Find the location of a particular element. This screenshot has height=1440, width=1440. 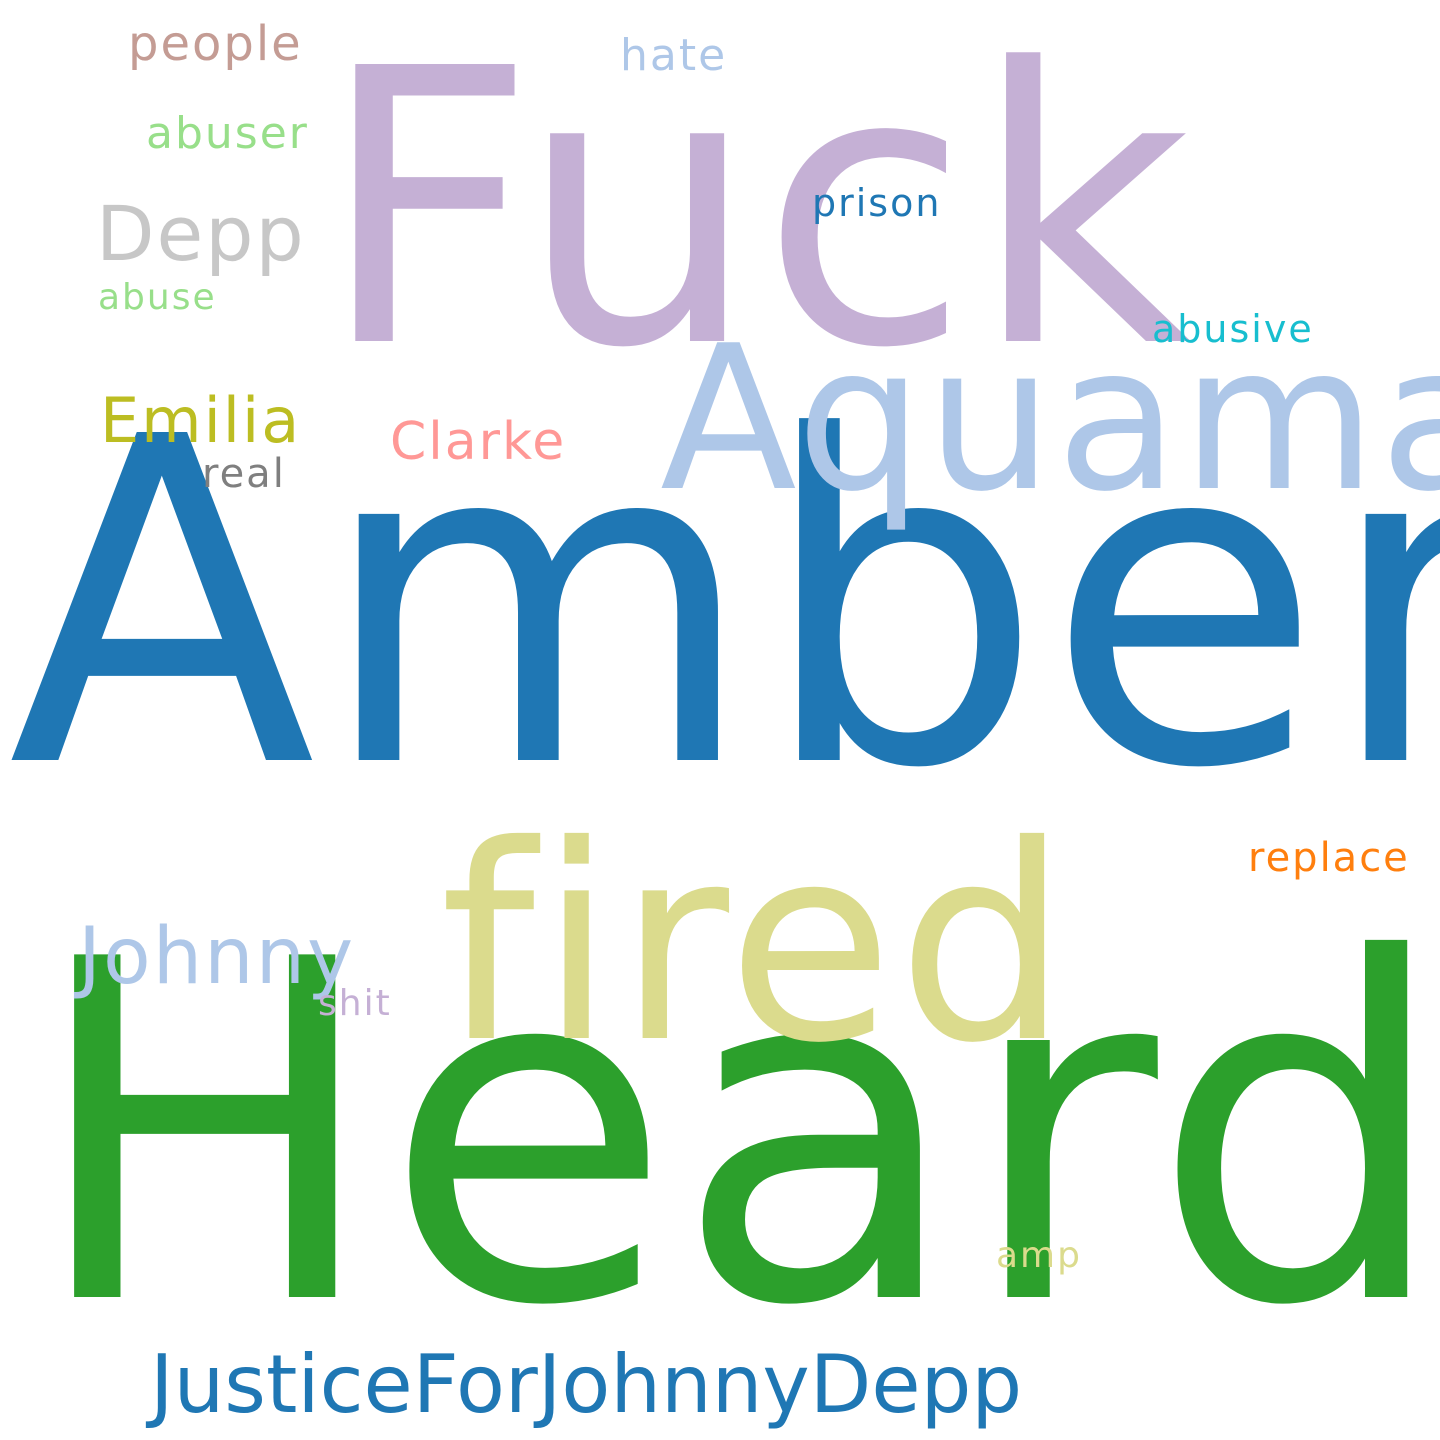

word-replace: replace is located at coordinates (1329, 858).